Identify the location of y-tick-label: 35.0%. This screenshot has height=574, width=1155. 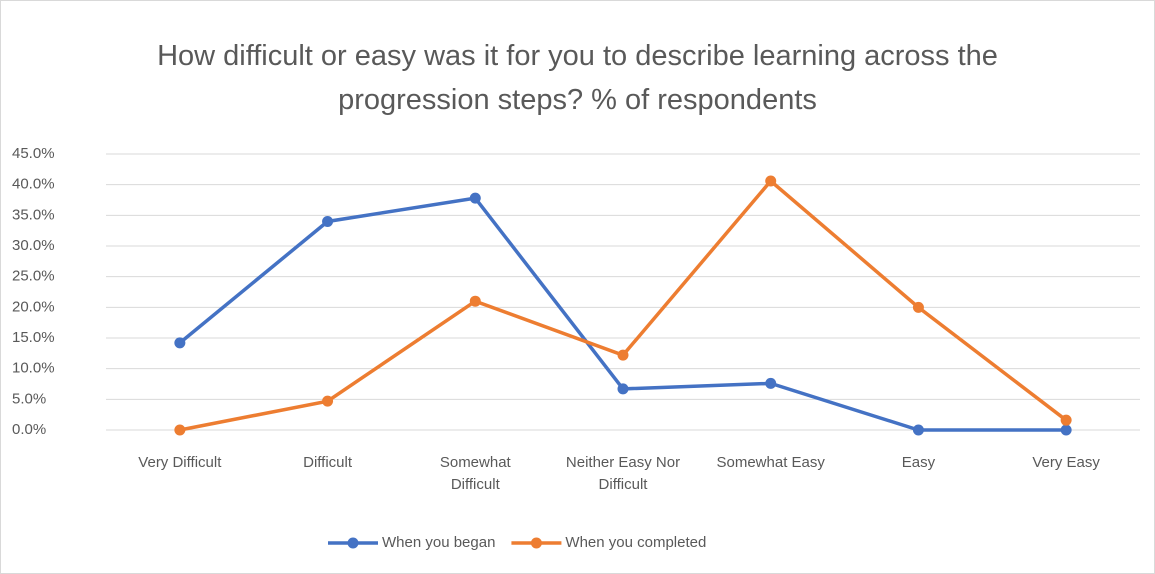
(33, 214).